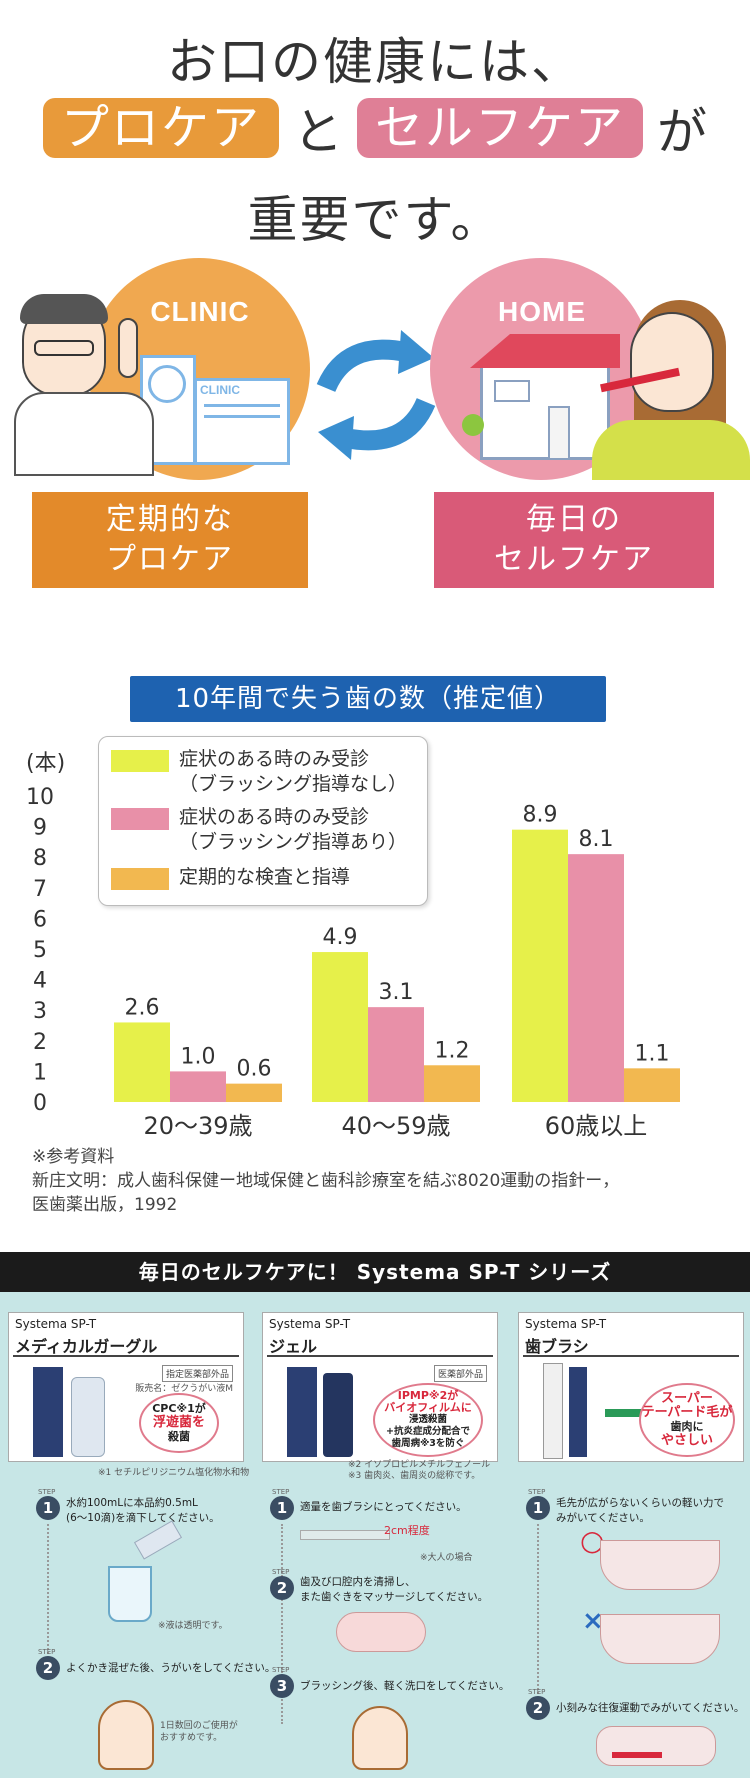 The height and width of the screenshot is (1778, 750). I want to click on tree-icon, so click(473, 425).